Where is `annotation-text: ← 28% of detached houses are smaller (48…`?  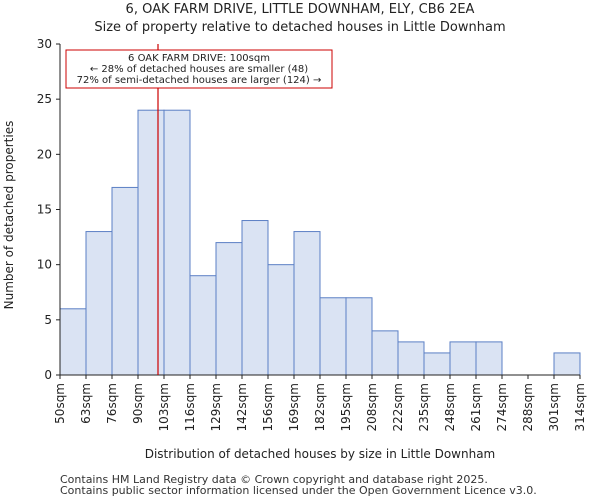
annotation-text: ← 28% of detached houses are smaller (48… is located at coordinates (199, 69).